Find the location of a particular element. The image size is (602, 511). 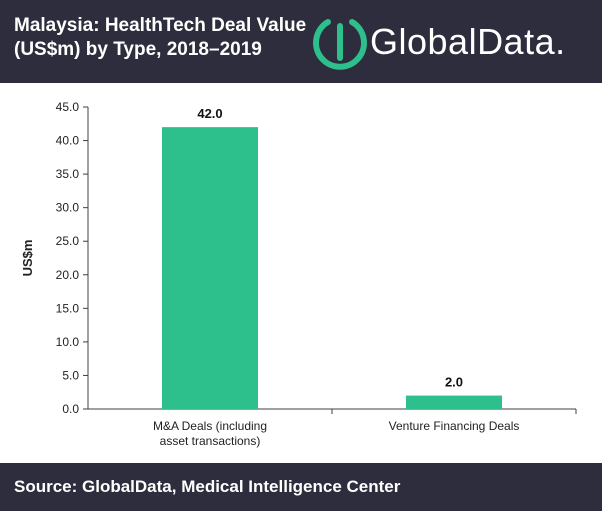

y-tick-label: 10.0 is located at coordinates (68, 342).